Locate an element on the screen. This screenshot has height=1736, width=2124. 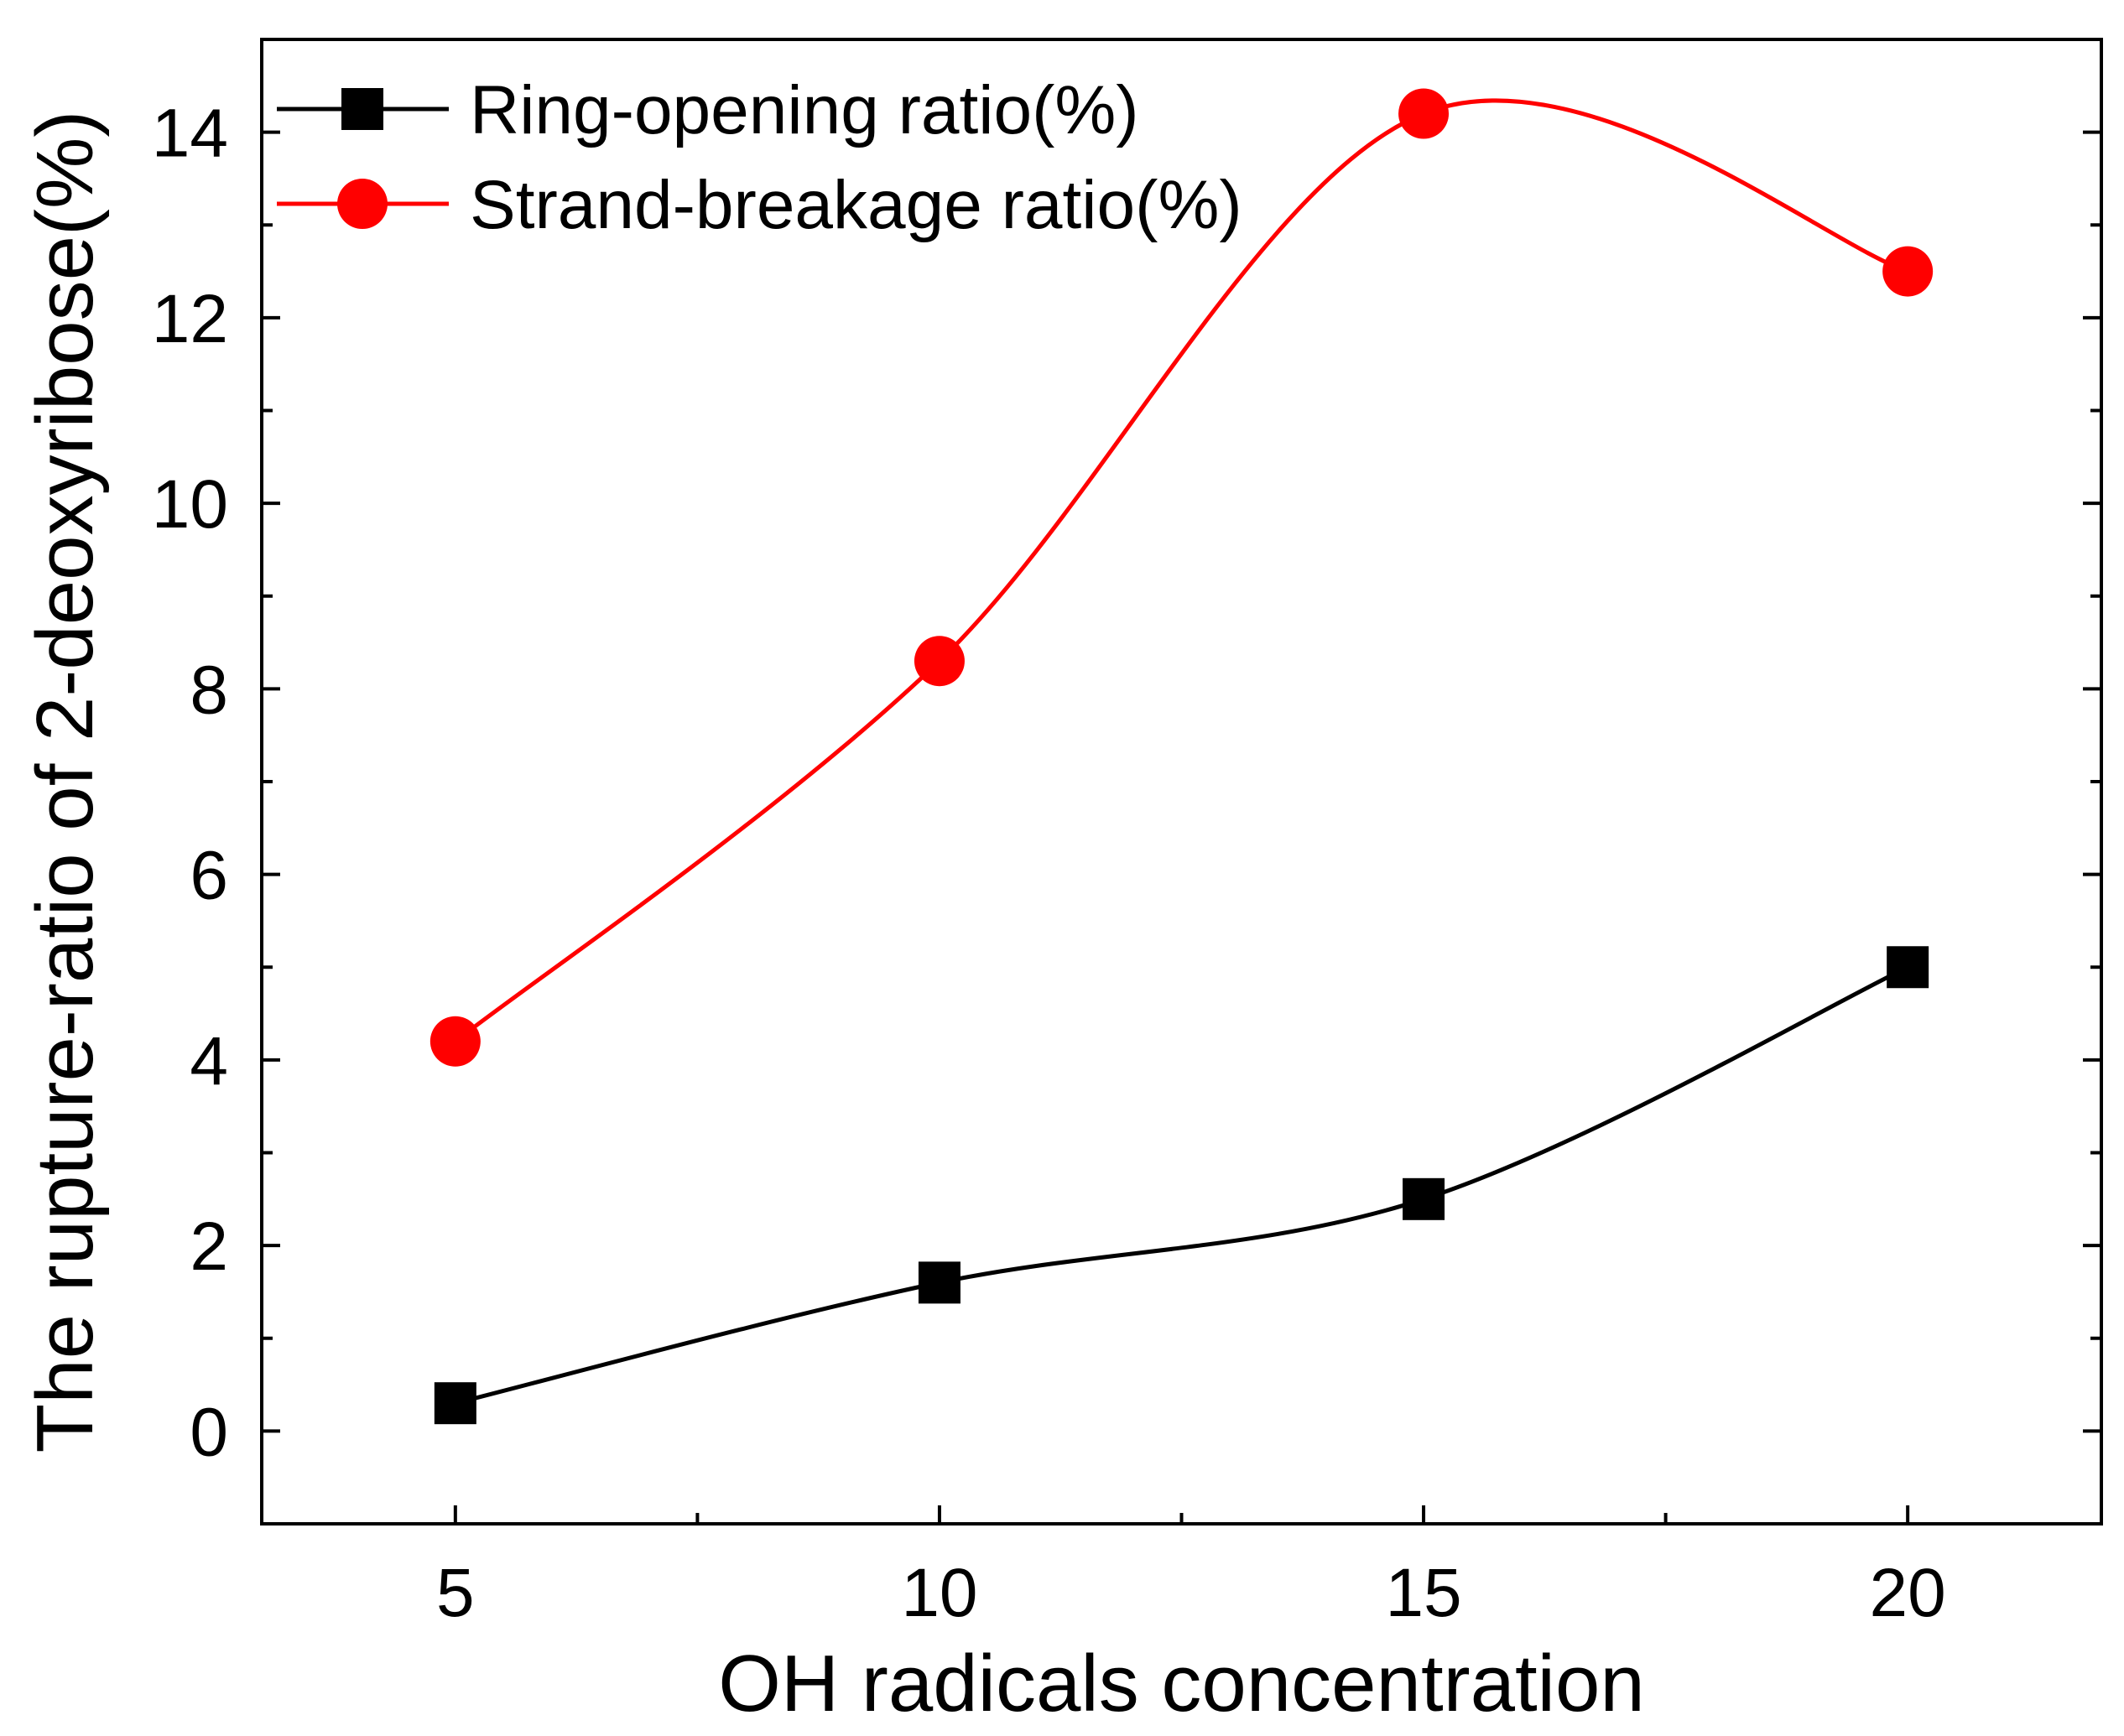
y-tick-label: 6 is located at coordinates (209, 876).